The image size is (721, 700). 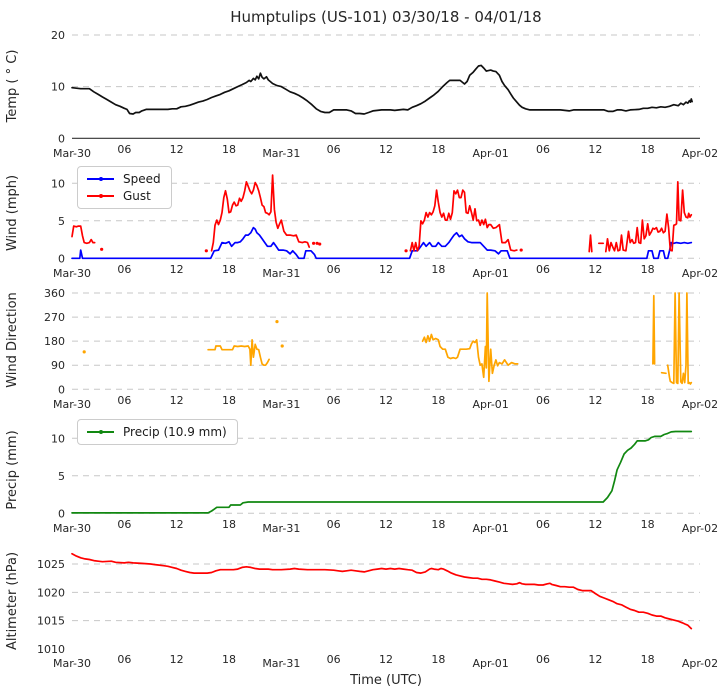 What do you see at coordinates (12, 469) in the screenshot?
I see `y-axis-label-precip: Precip (mm)` at bounding box center [12, 469].